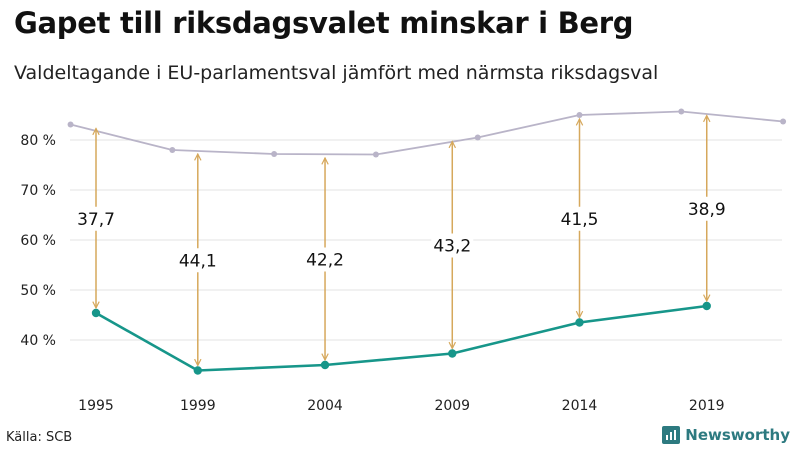 The height and width of the screenshot is (450, 800). Describe the element at coordinates (38, 341) in the screenshot. I see `y-tick-label: 40 %` at that location.